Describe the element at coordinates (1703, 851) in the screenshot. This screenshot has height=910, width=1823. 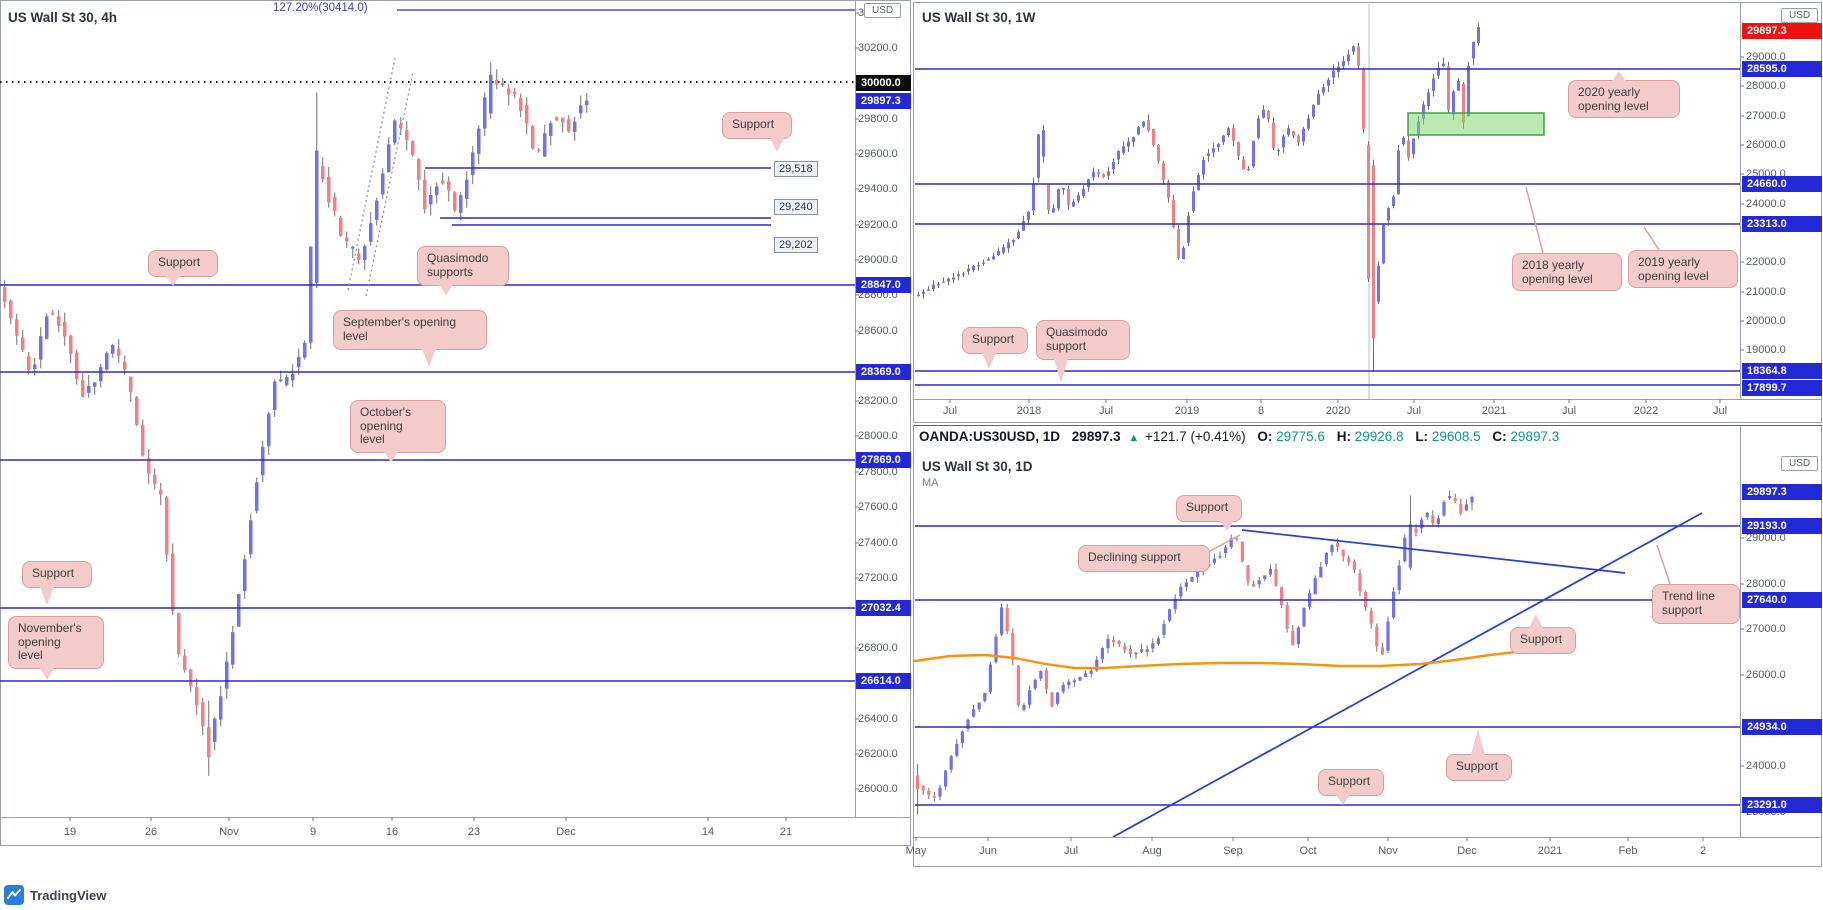
I see `time-axis-tick: 2` at that location.